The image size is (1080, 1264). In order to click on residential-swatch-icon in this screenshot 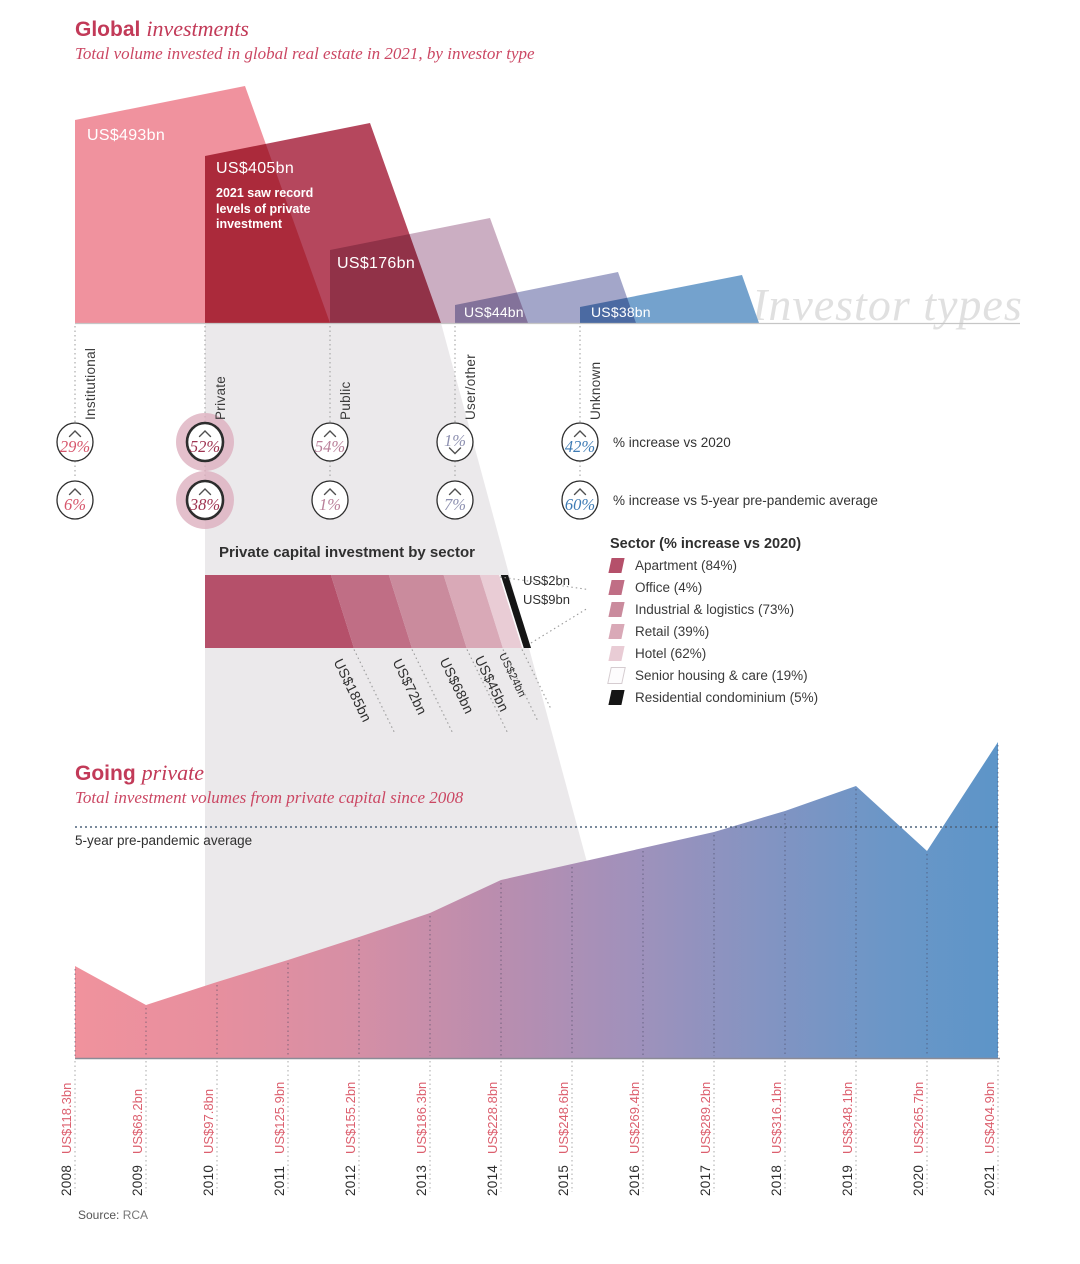, I will do `click(616, 697)`.